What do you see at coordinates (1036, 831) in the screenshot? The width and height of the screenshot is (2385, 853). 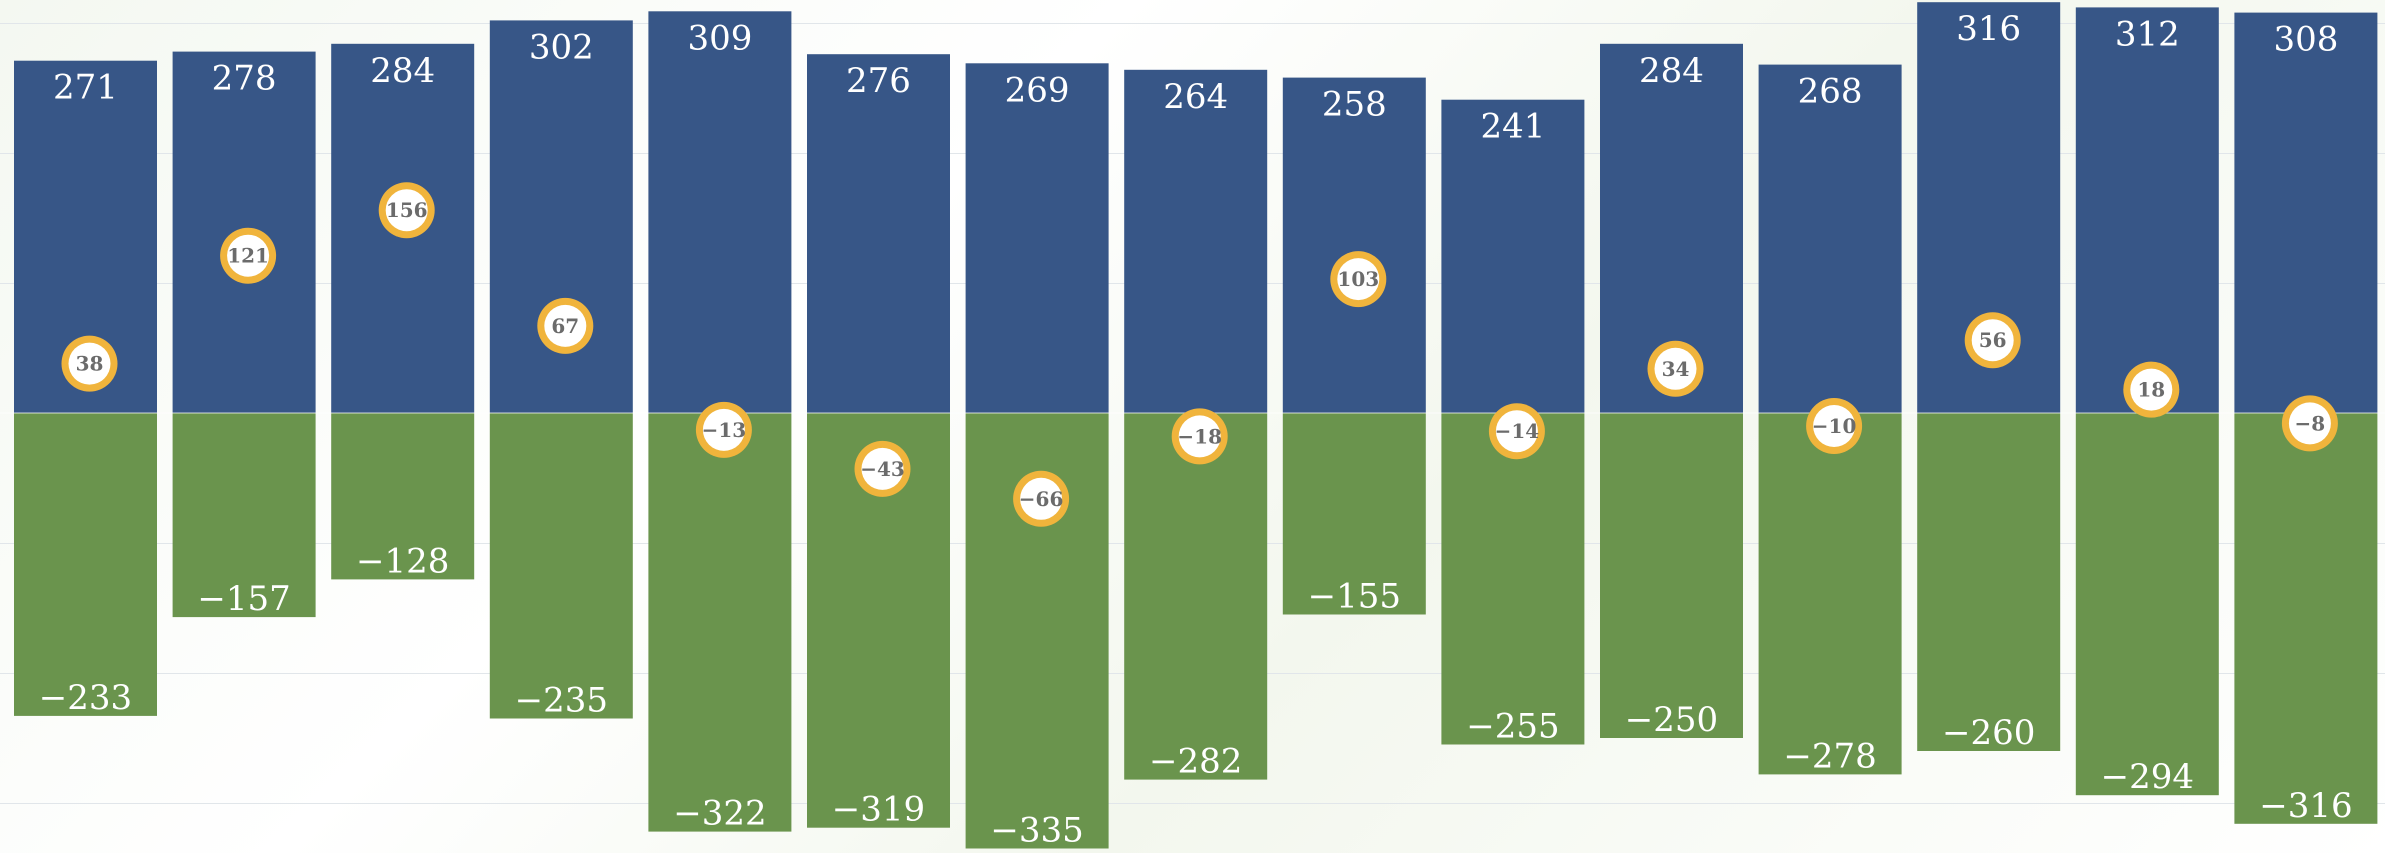 I see `data-label-negative: −335` at bounding box center [1036, 831].